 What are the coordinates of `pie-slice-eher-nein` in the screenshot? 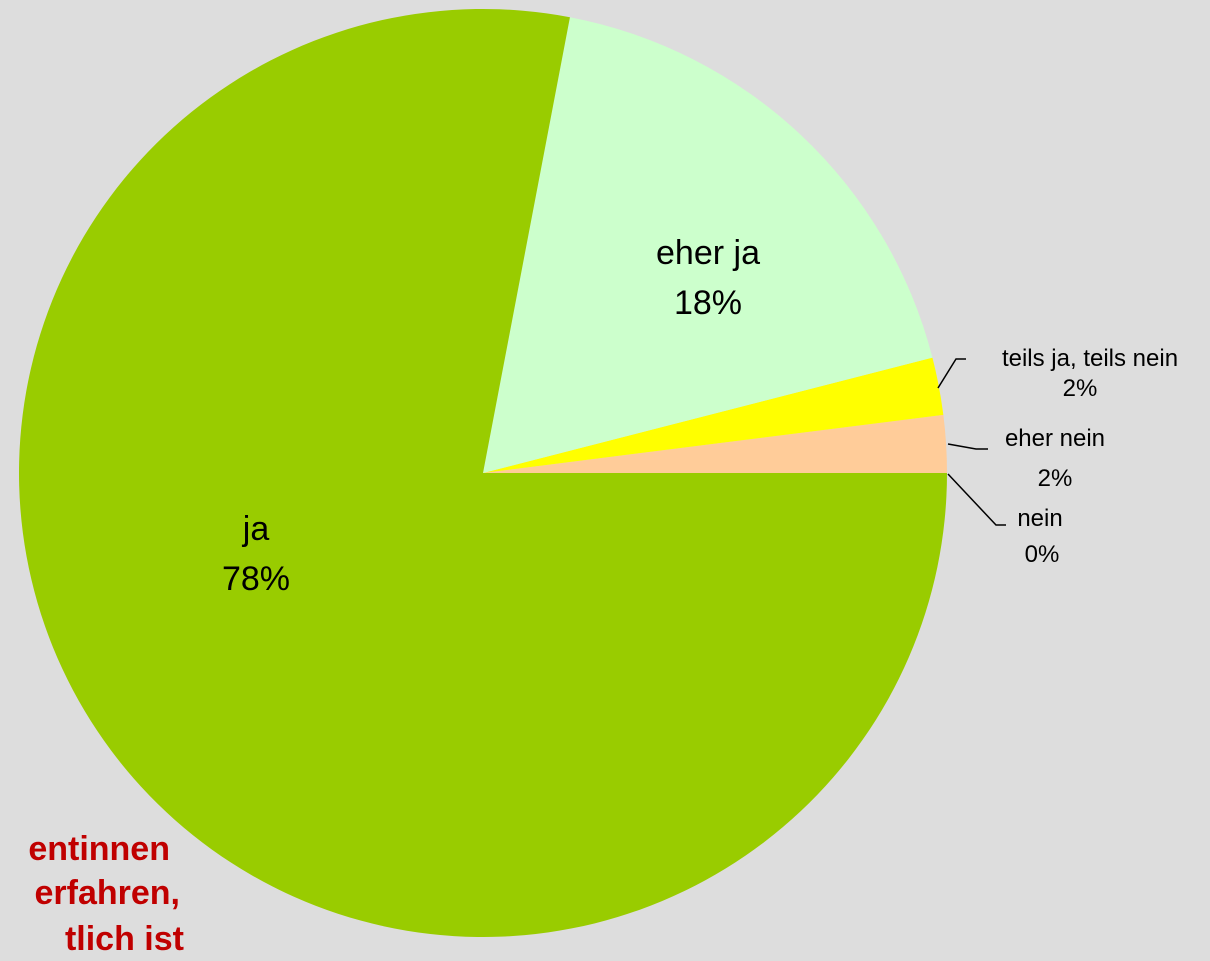 It's located at (715, 443).